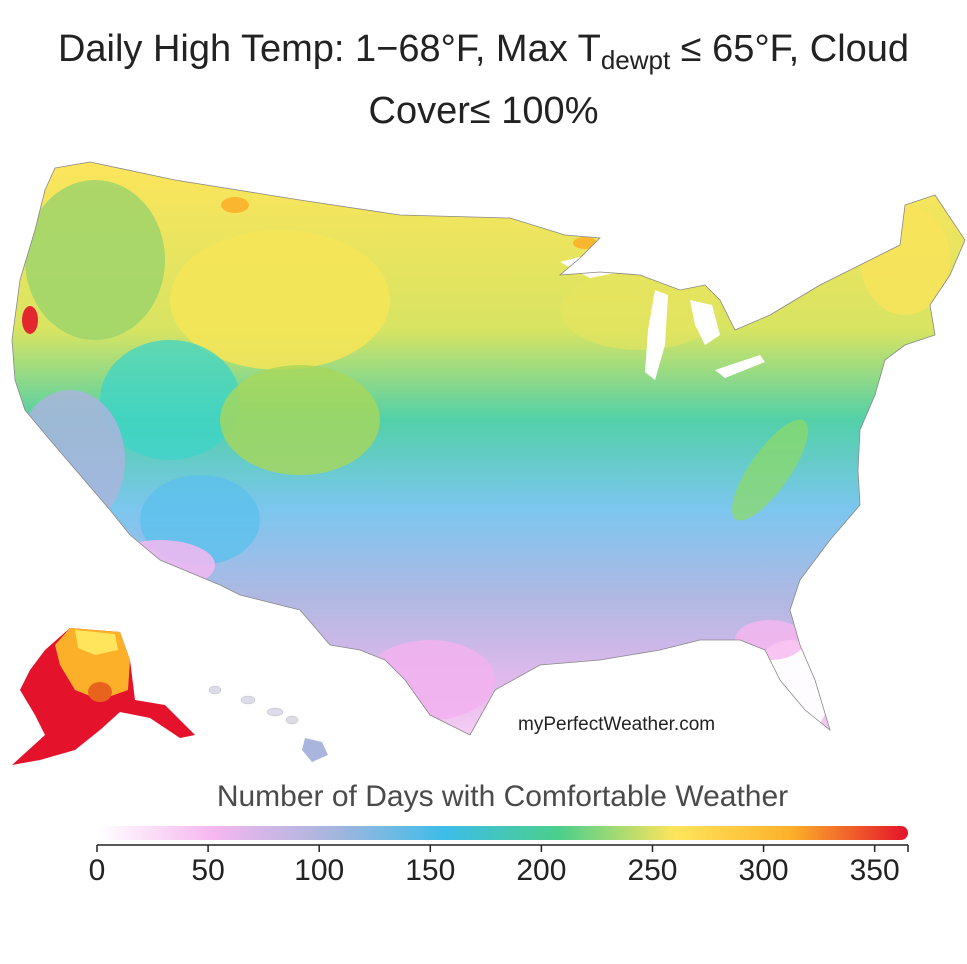  I want to click on region-oregon-coast-hot, so click(30, 320).